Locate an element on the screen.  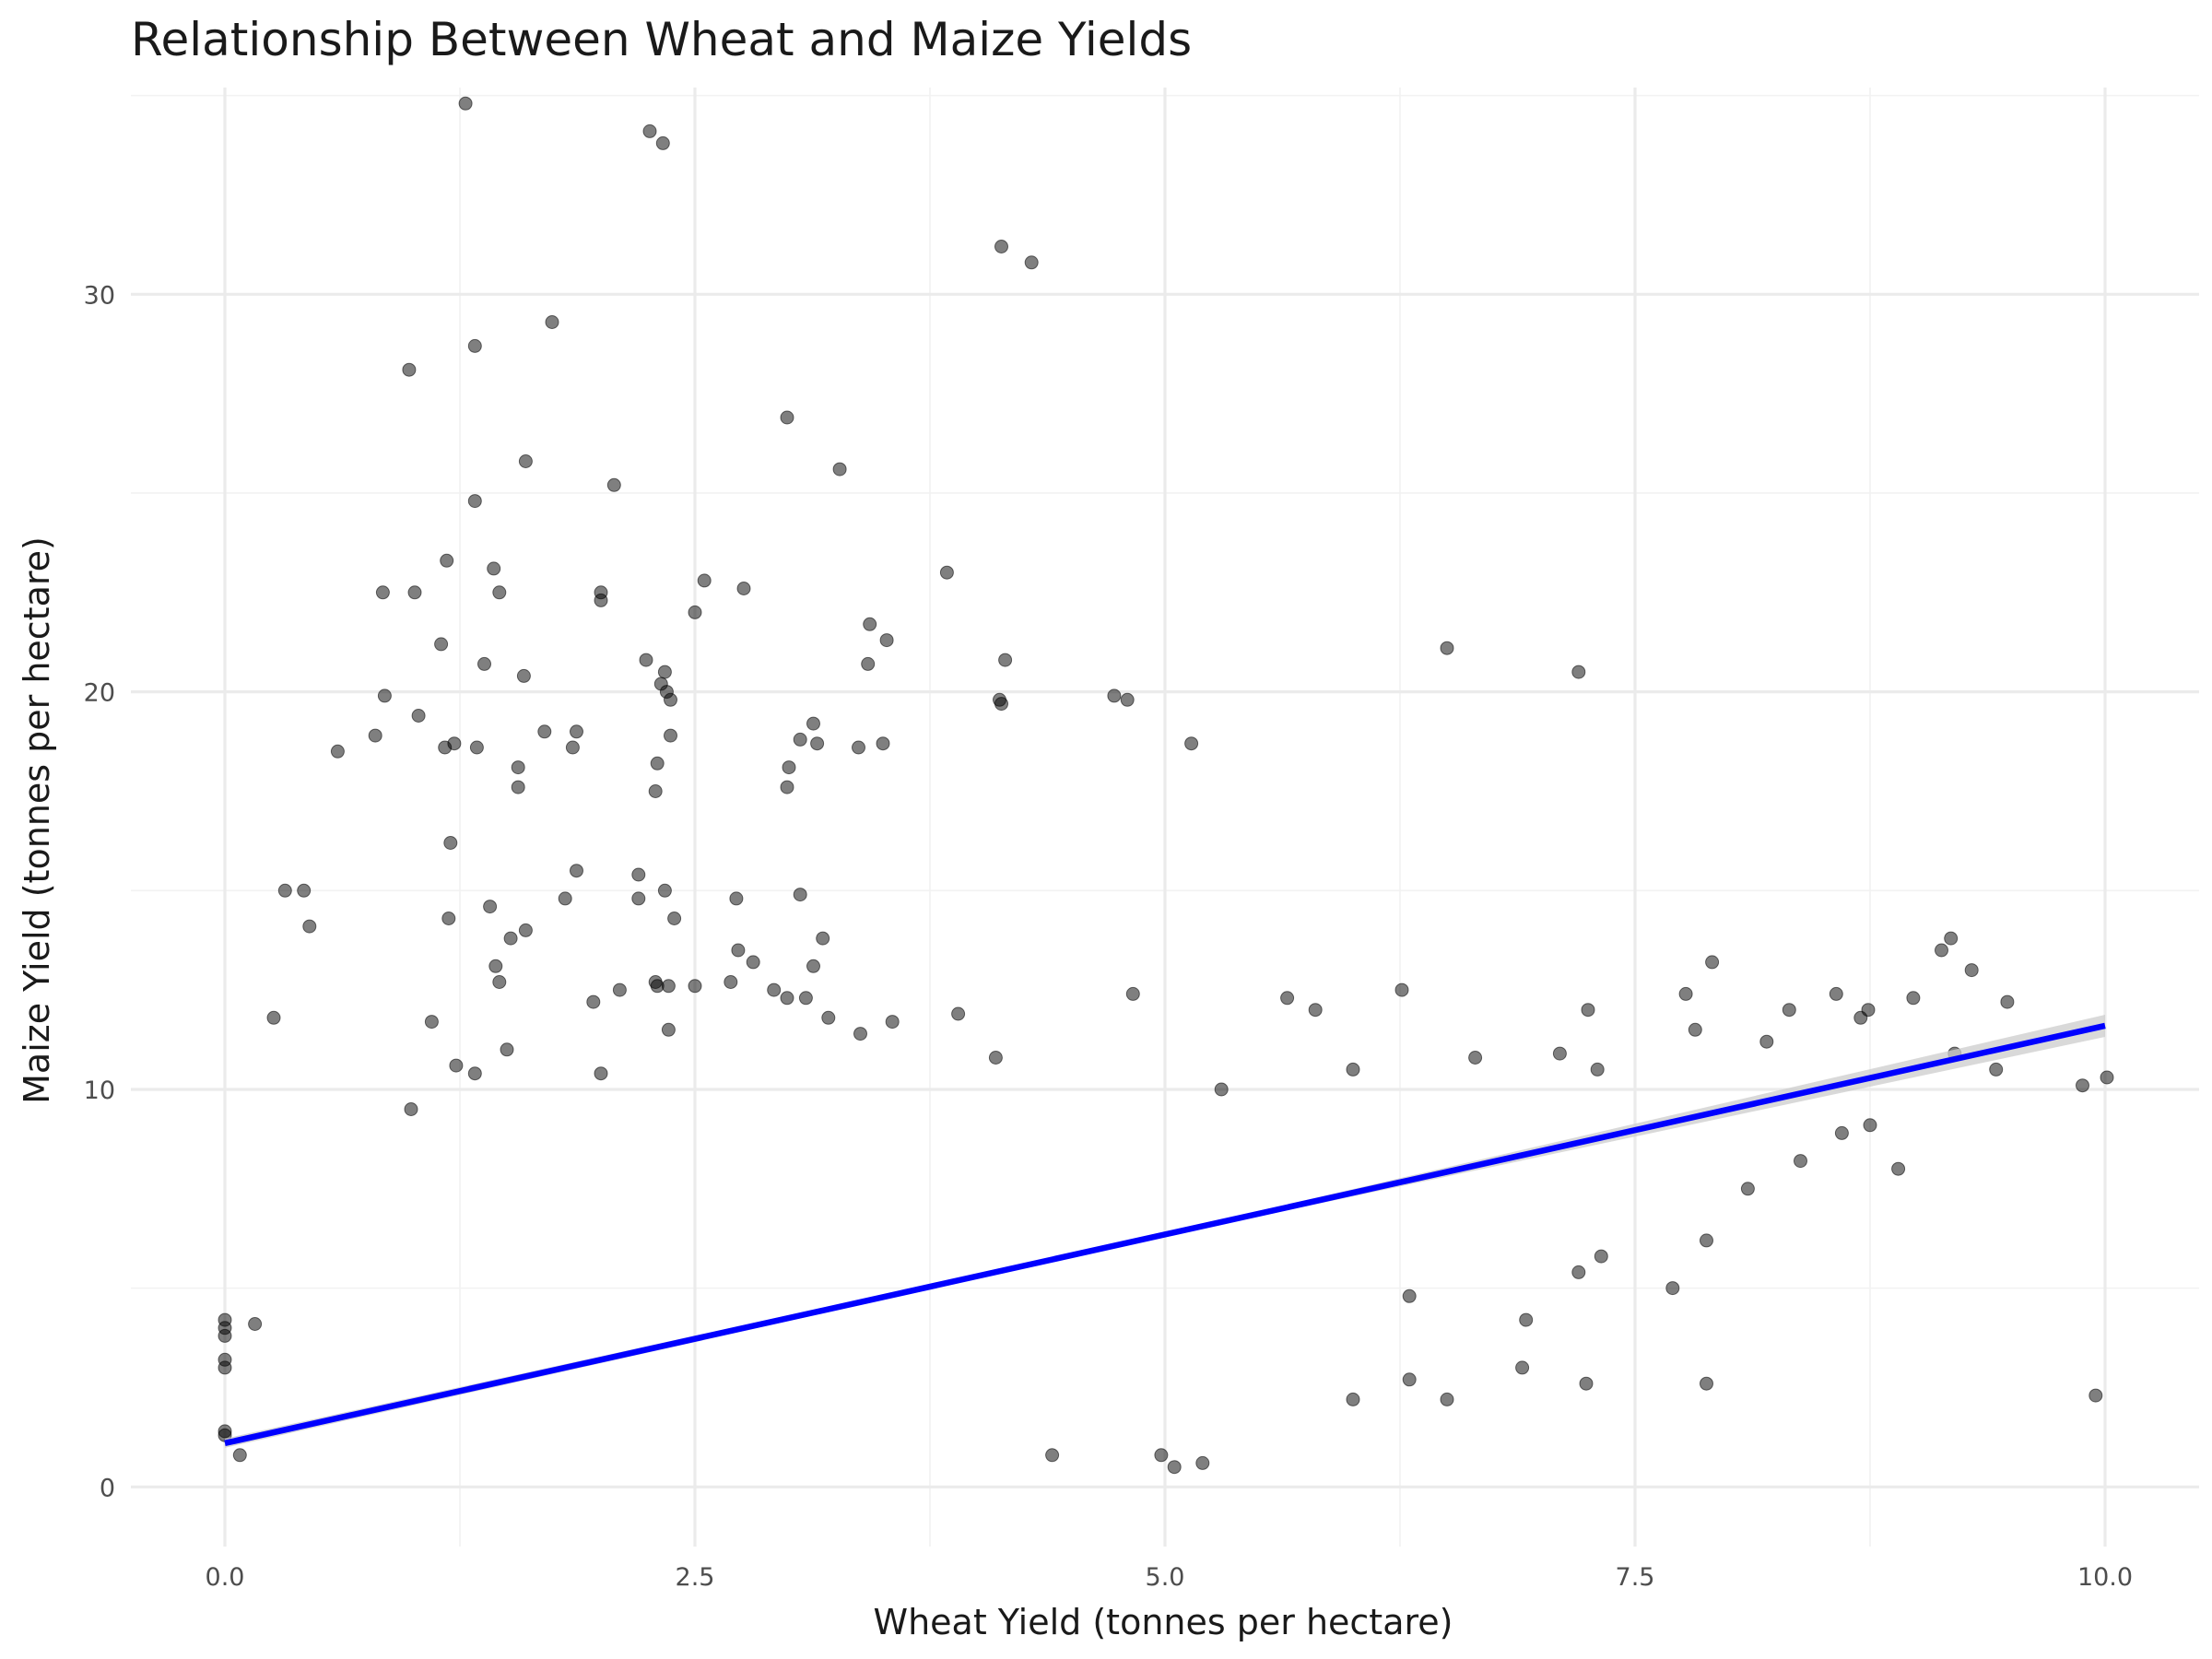
x-tick-label: 7.5 is located at coordinates (1635, 1577).